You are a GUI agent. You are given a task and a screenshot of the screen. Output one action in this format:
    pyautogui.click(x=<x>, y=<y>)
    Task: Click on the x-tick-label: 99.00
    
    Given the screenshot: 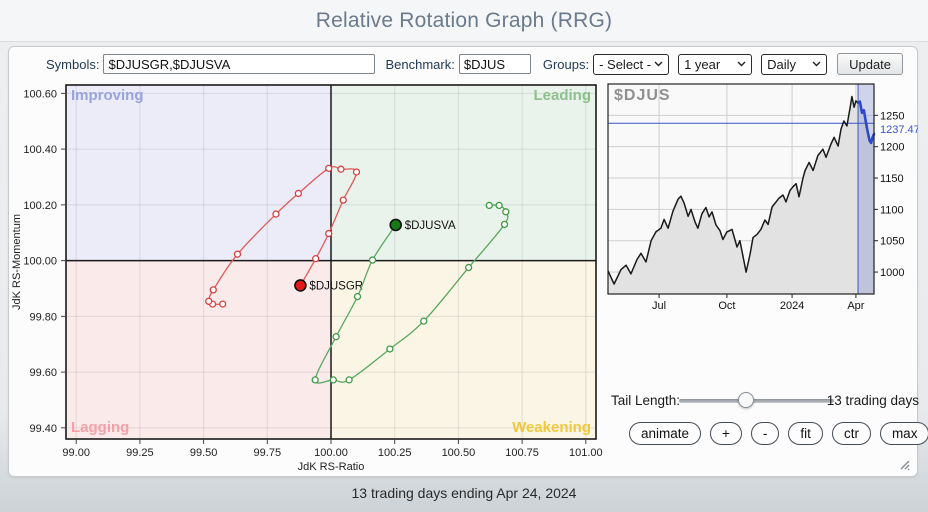 What is the action you would take?
    pyautogui.click(x=76, y=453)
    